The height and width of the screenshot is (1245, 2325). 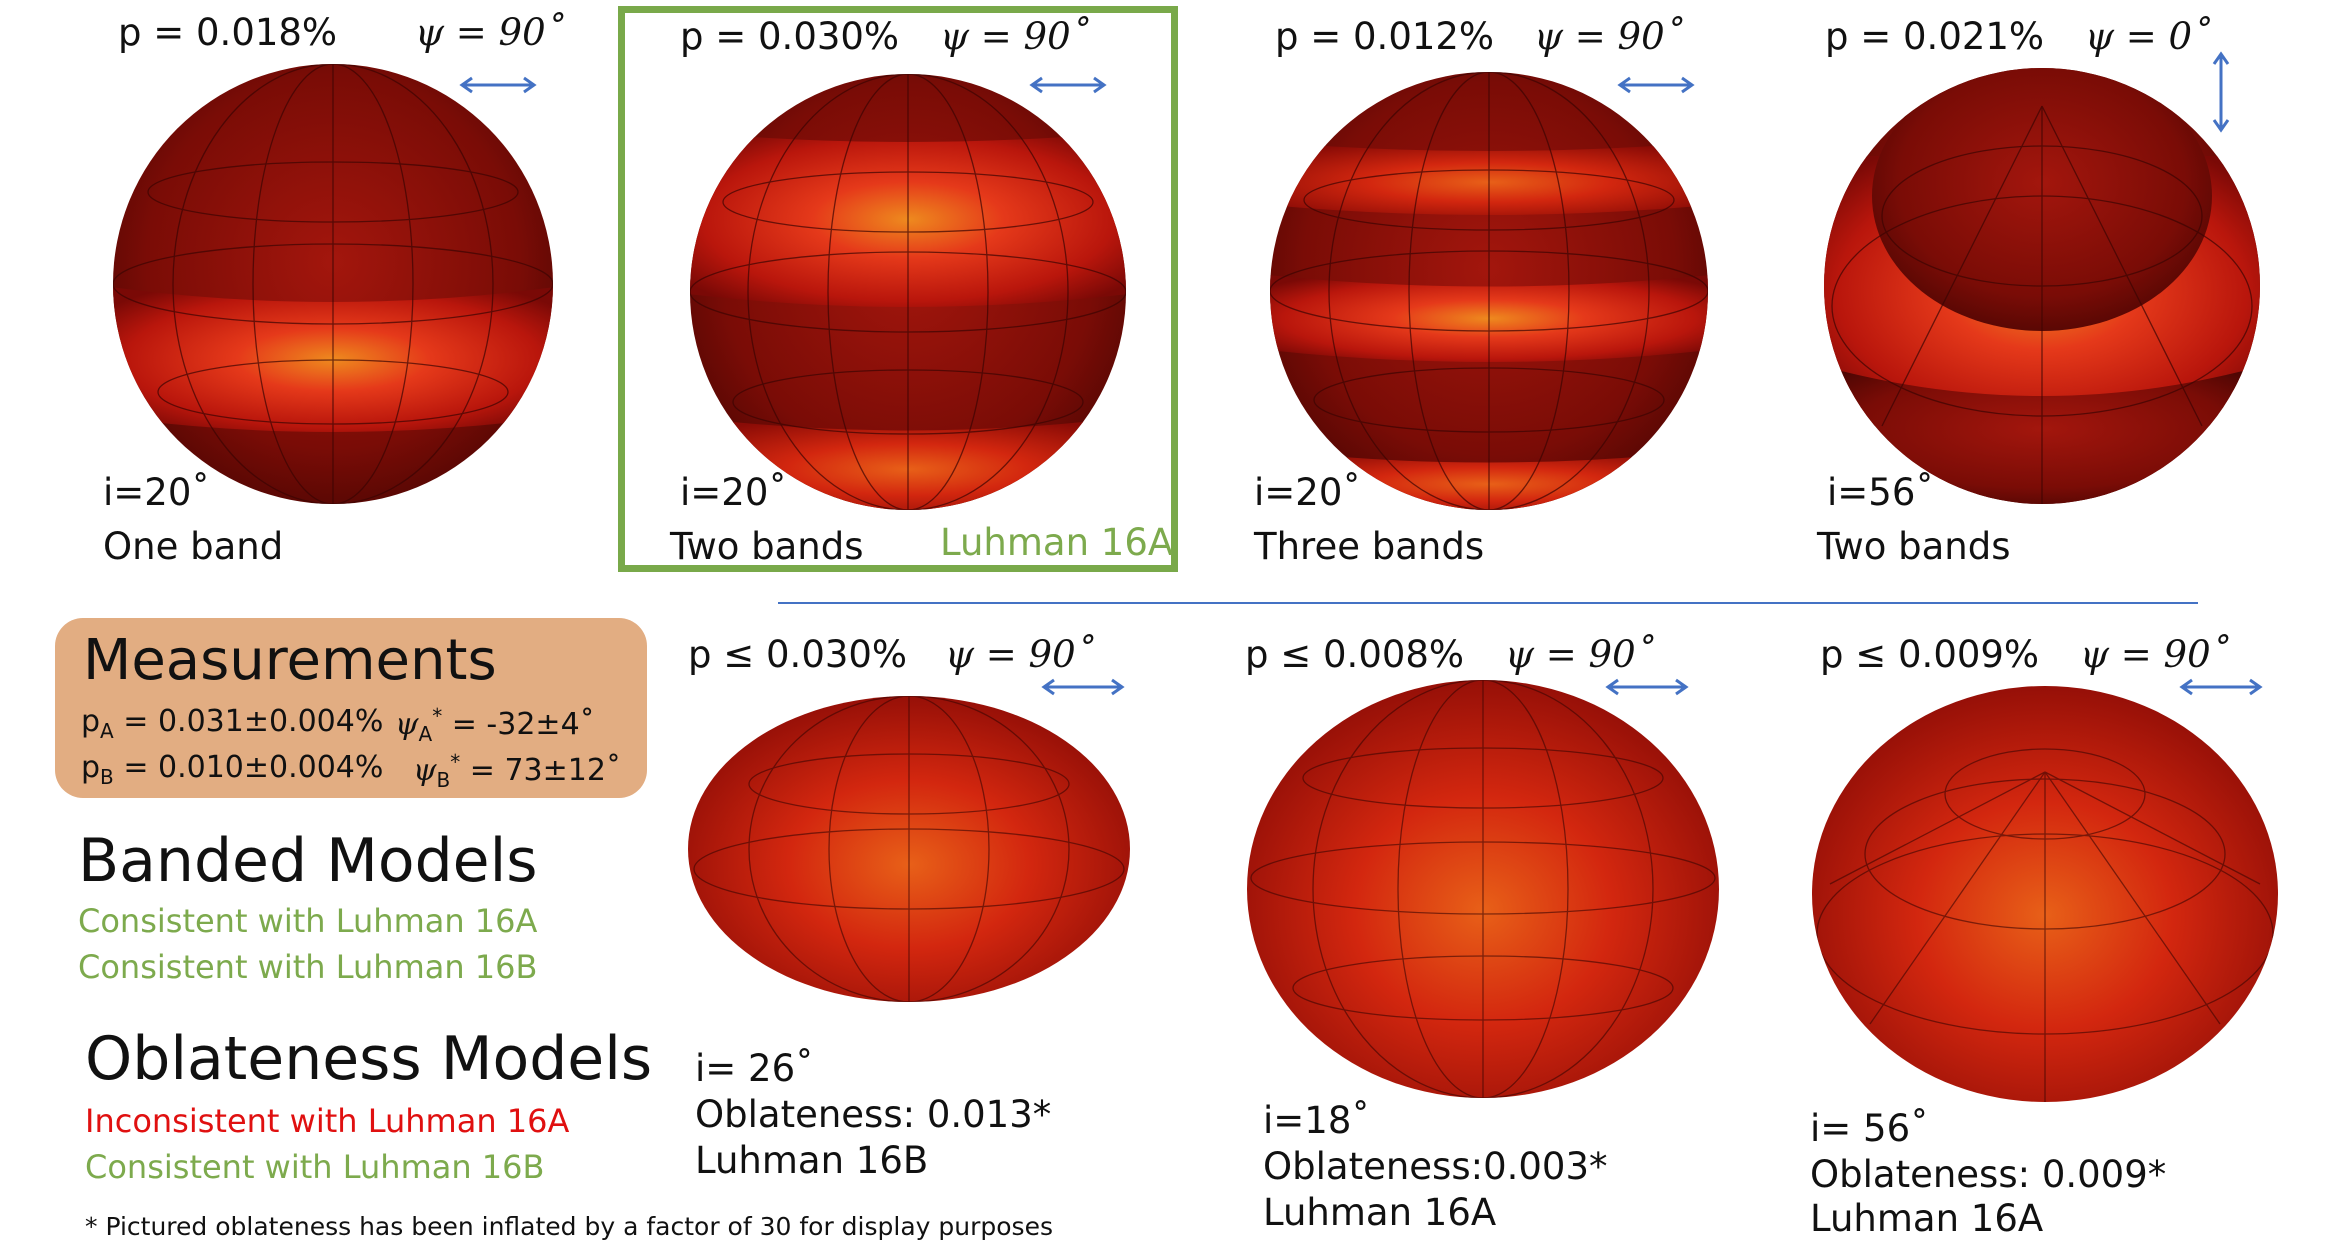 What do you see at coordinates (495, 725) in the screenshot?
I see `measurement-psi-a: ψA* = -32±4˚` at bounding box center [495, 725].